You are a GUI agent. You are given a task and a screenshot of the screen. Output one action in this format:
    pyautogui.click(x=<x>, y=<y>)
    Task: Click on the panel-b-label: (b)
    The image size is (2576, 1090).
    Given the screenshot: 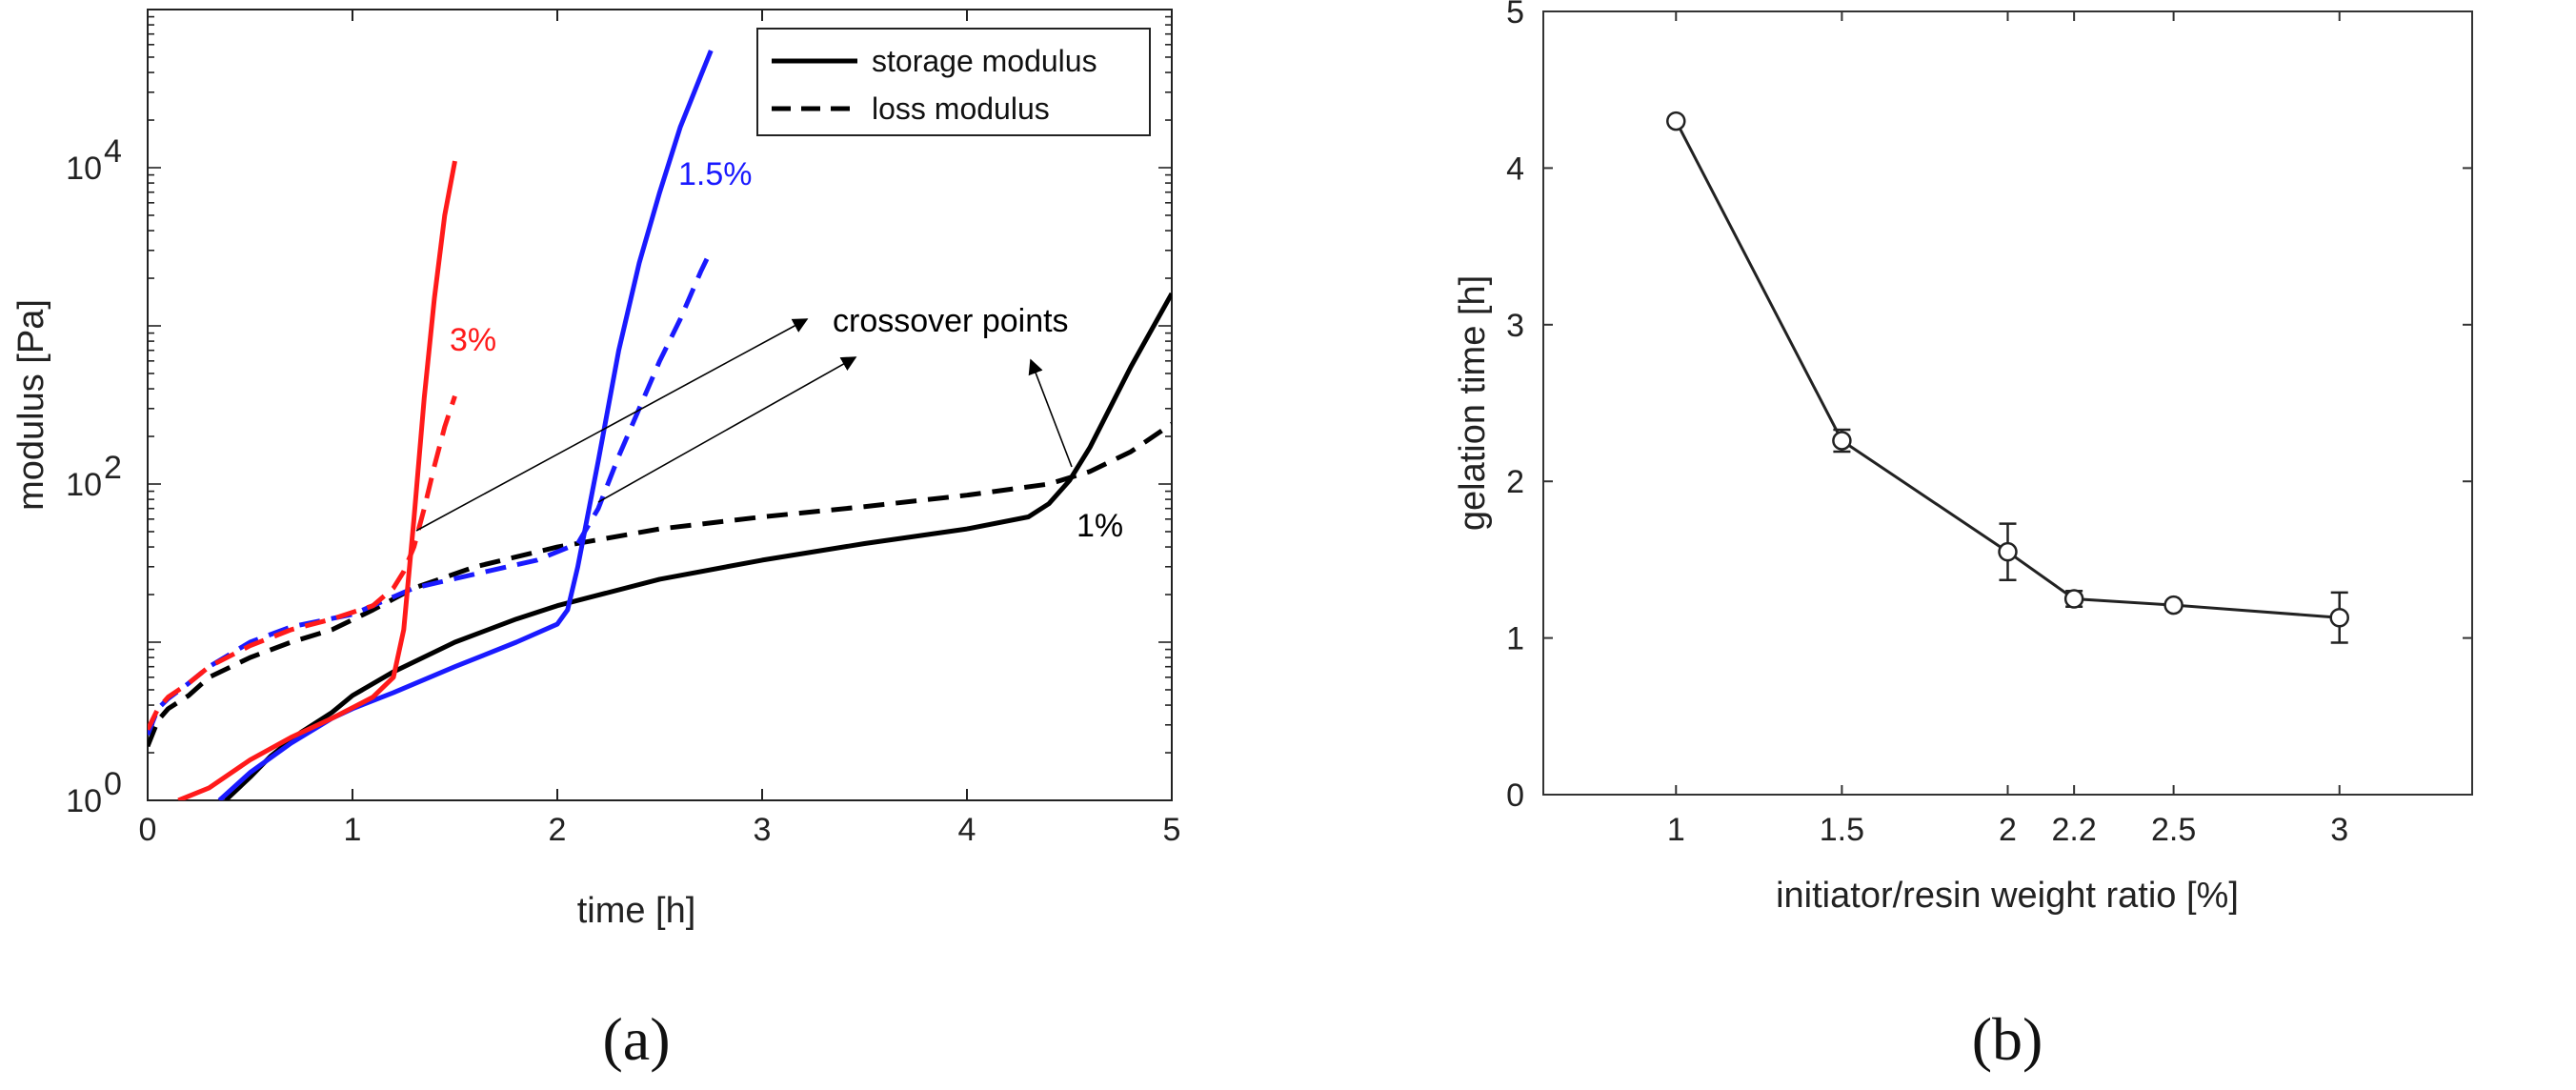 What is the action you would take?
    pyautogui.click(x=2008, y=1039)
    